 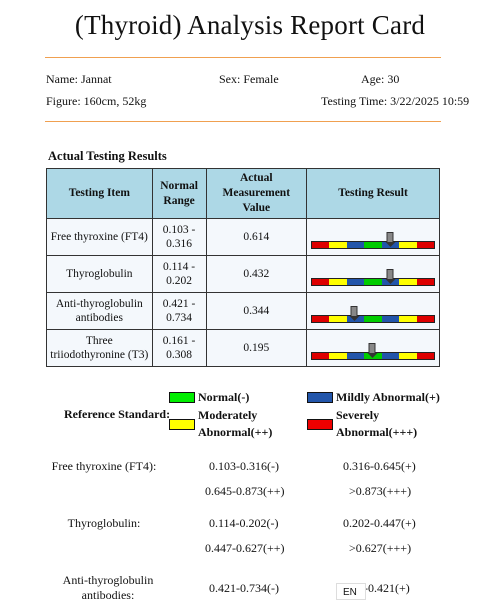 I want to click on legend-severe: Severely Abnormal(+++), so click(x=362, y=424).